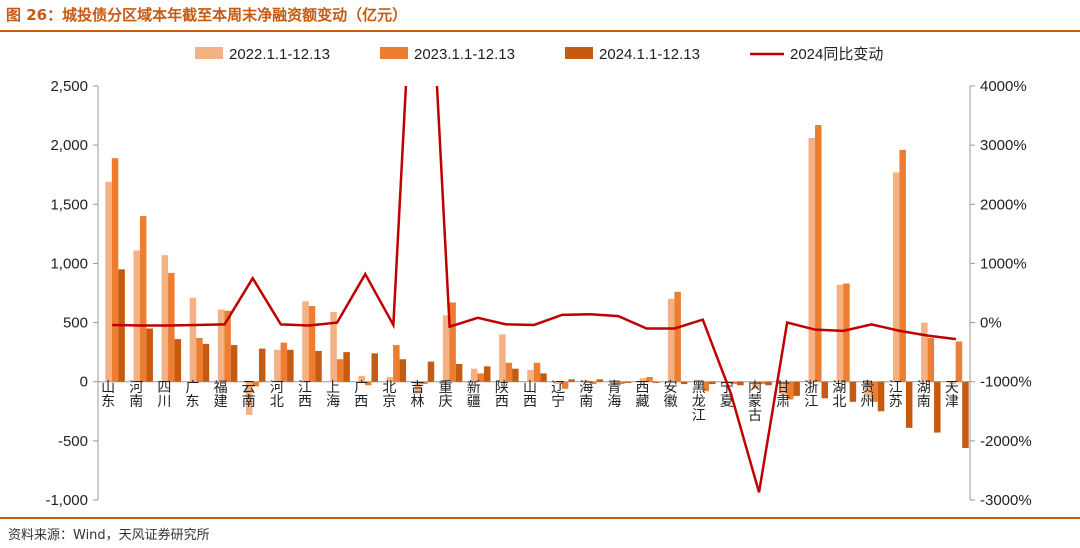 Image resolution: width=1080 pixels, height=548 pixels. I want to click on category-label: 广西, so click(361, 395).